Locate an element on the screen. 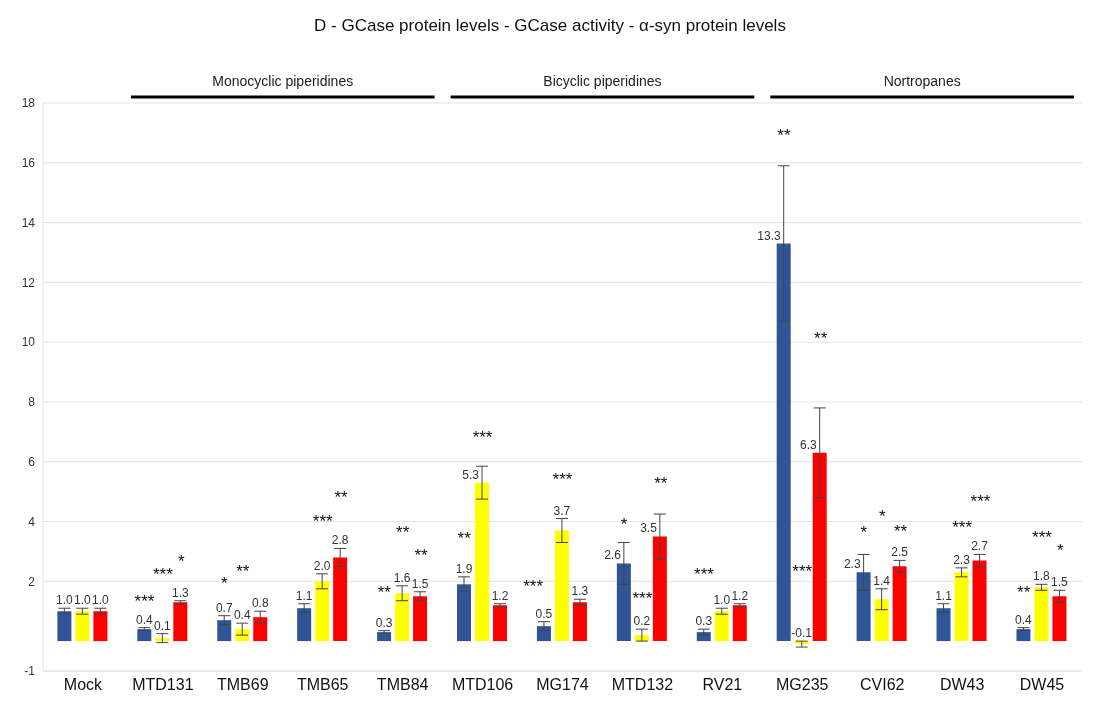 The width and height of the screenshot is (1100, 709). x-tick-label: CVI62 is located at coordinates (882, 685).